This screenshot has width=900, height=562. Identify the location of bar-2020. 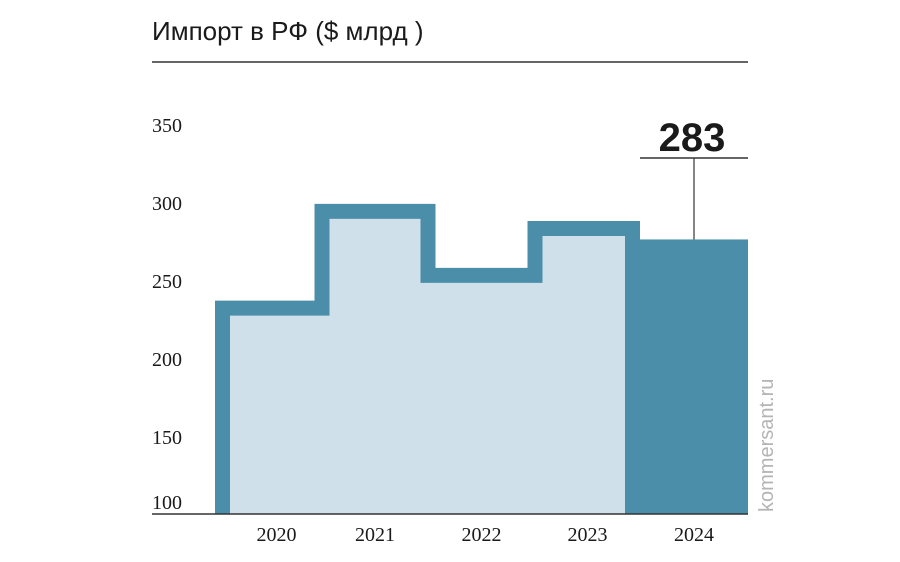
(272, 414).